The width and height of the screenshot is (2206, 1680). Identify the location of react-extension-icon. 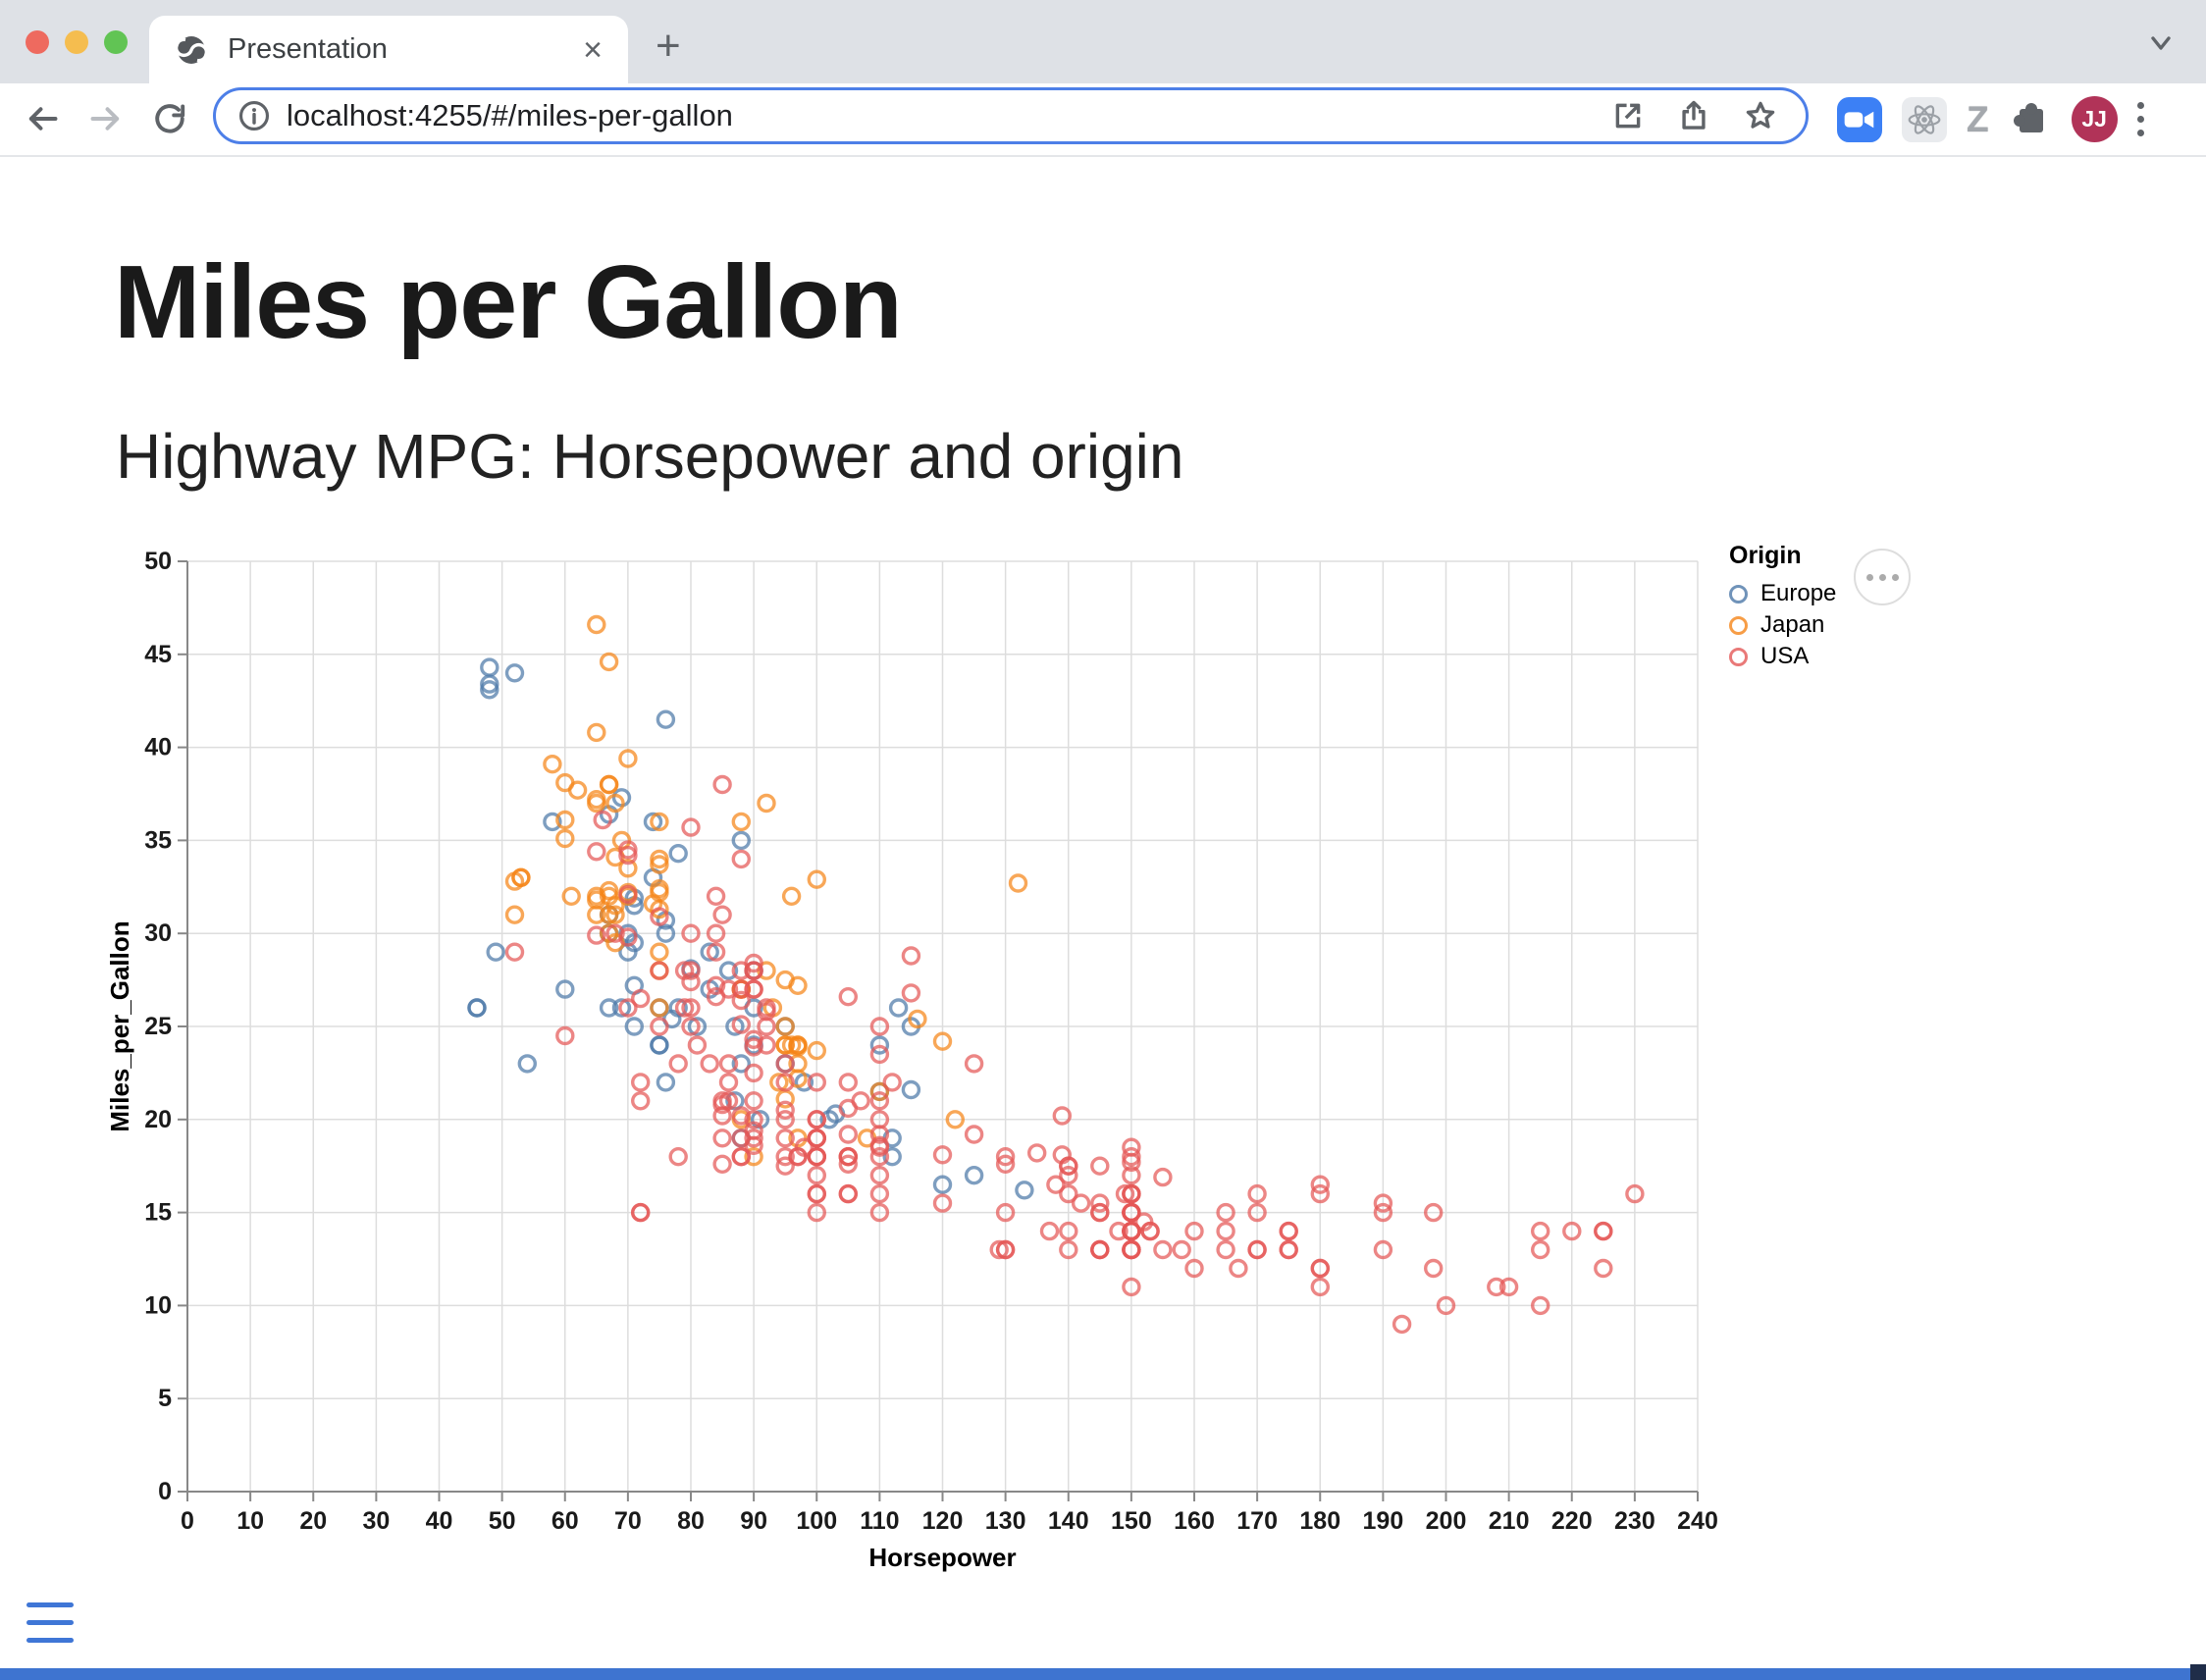
(1925, 119).